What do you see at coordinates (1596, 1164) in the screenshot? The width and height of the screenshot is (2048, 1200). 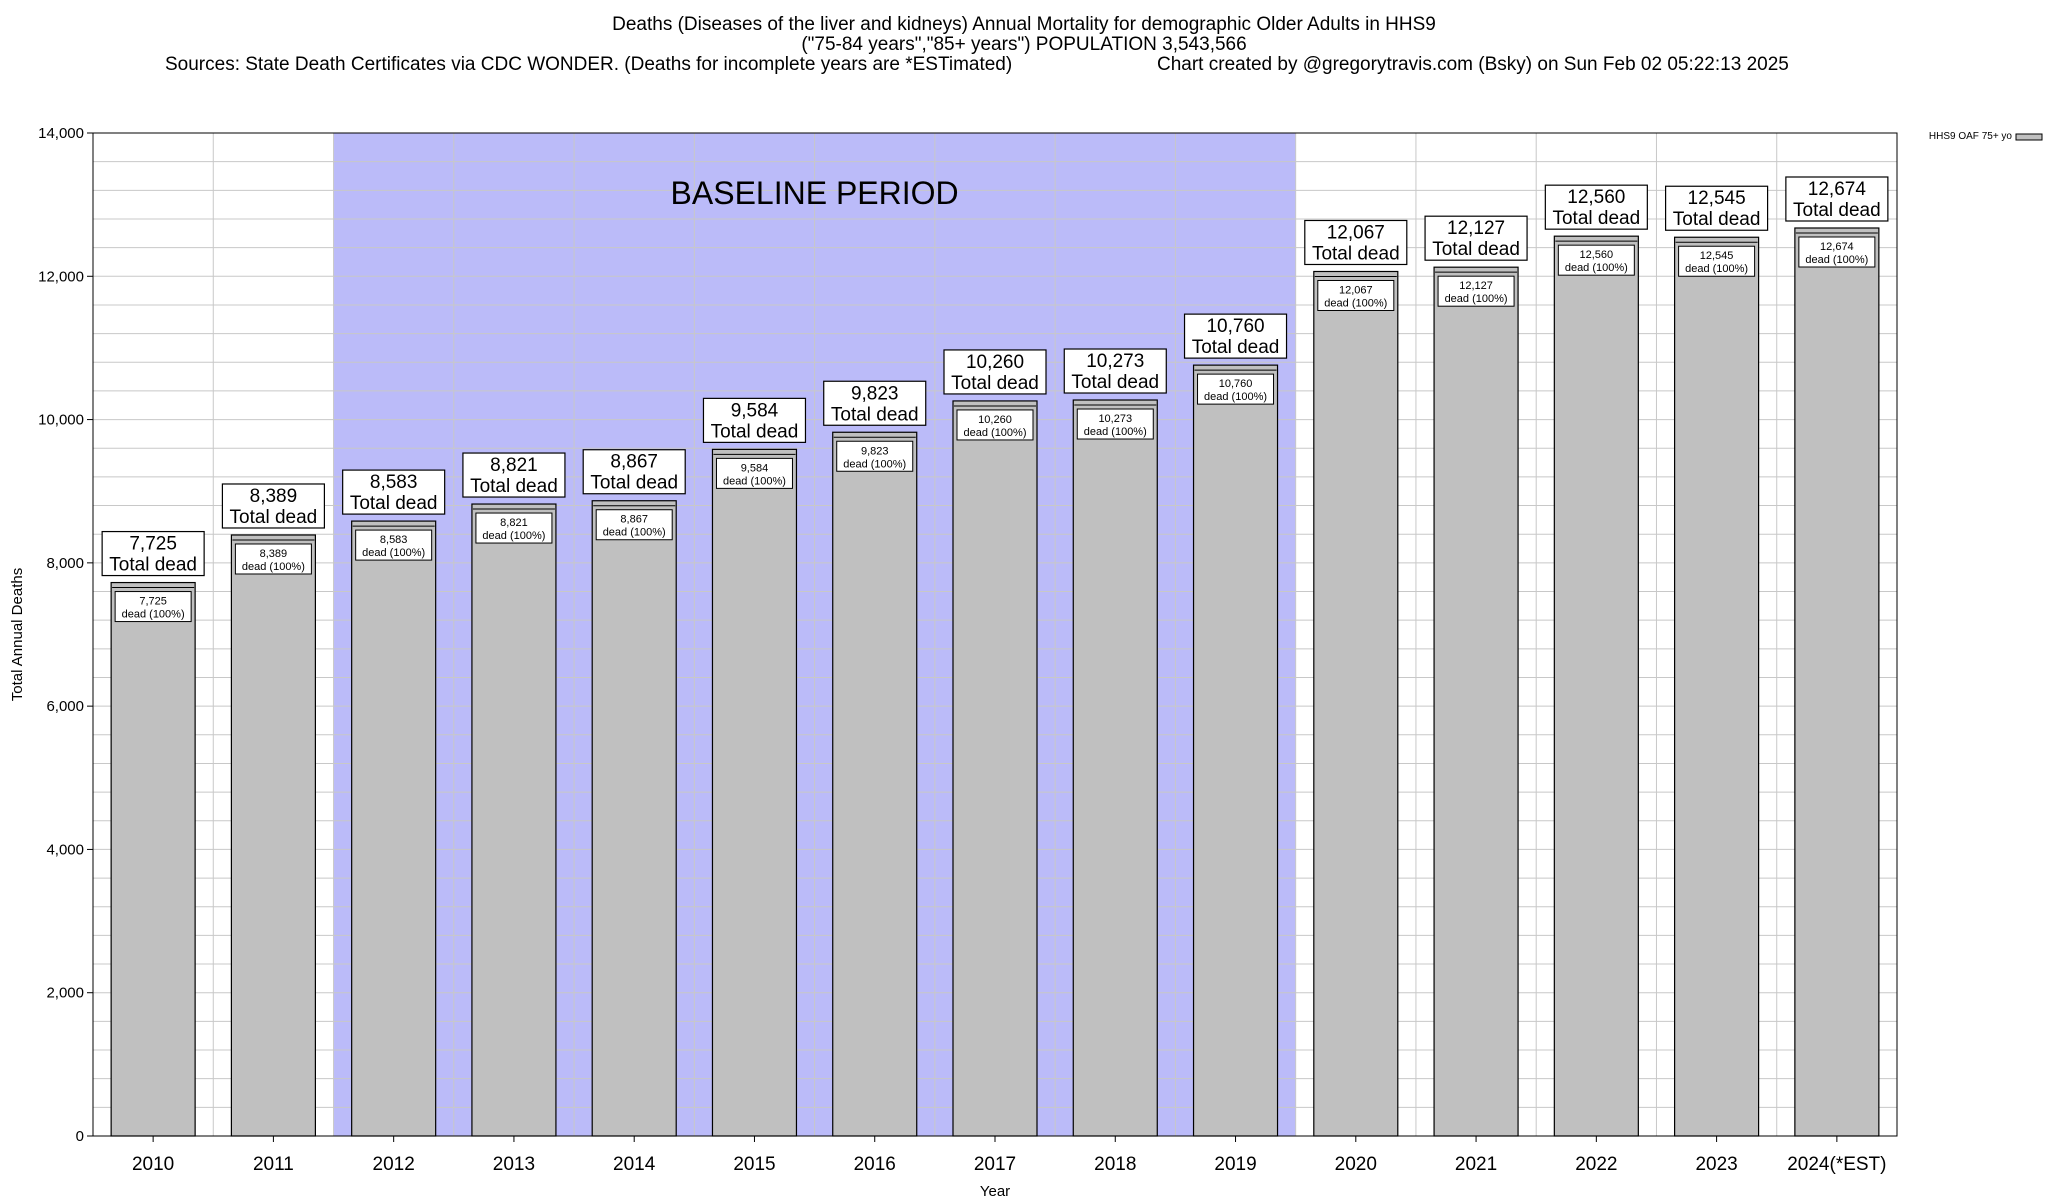 I see `x-tick-label: 2022` at bounding box center [1596, 1164].